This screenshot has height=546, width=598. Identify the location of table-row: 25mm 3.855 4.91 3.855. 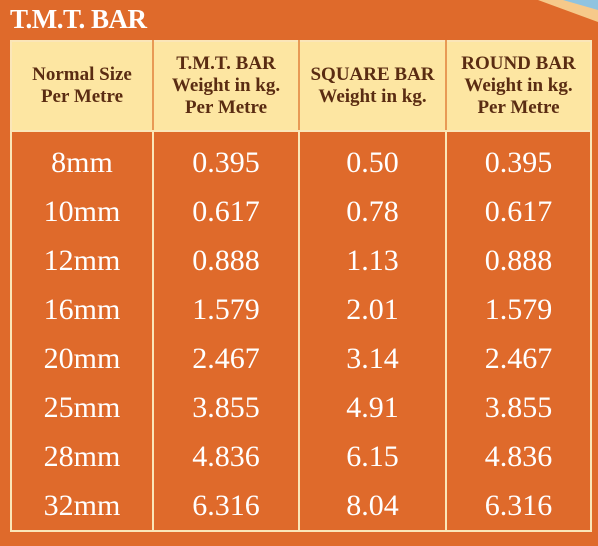
(301, 407).